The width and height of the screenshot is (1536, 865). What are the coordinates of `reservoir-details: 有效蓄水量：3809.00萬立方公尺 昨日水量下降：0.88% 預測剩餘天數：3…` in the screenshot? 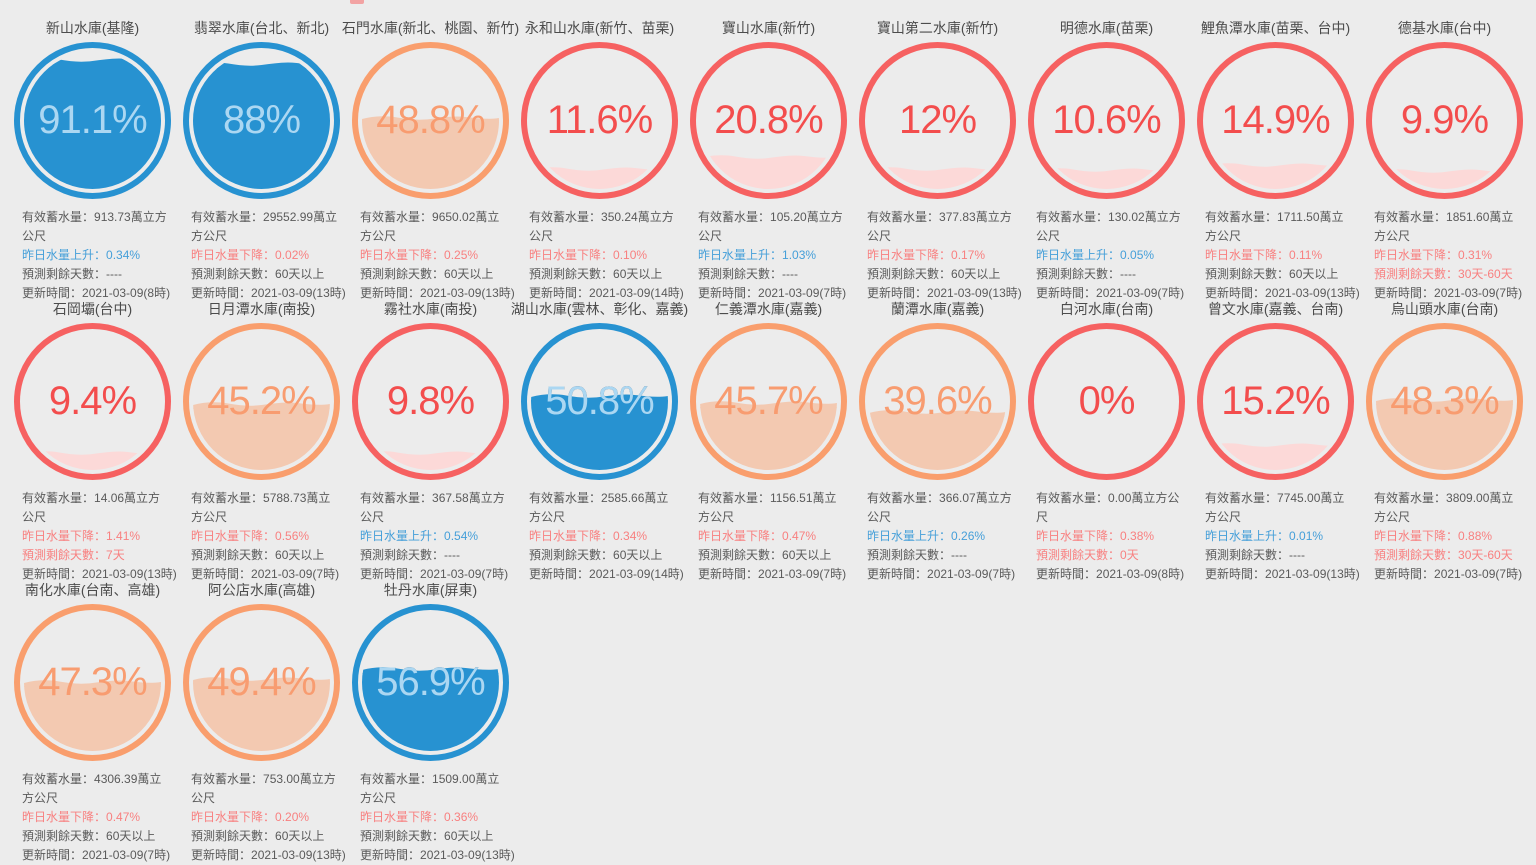 It's located at (1444, 532).